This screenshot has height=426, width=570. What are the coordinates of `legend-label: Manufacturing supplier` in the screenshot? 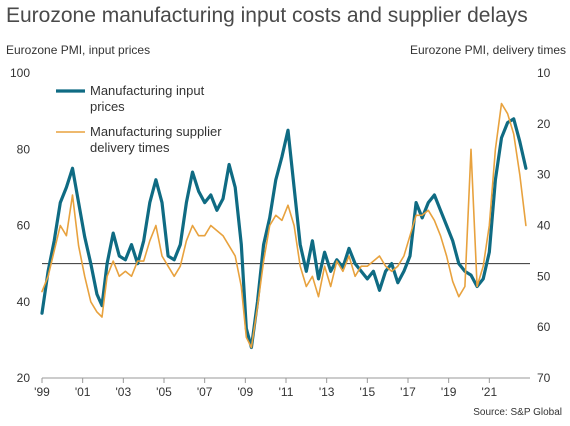 It's located at (156, 131).